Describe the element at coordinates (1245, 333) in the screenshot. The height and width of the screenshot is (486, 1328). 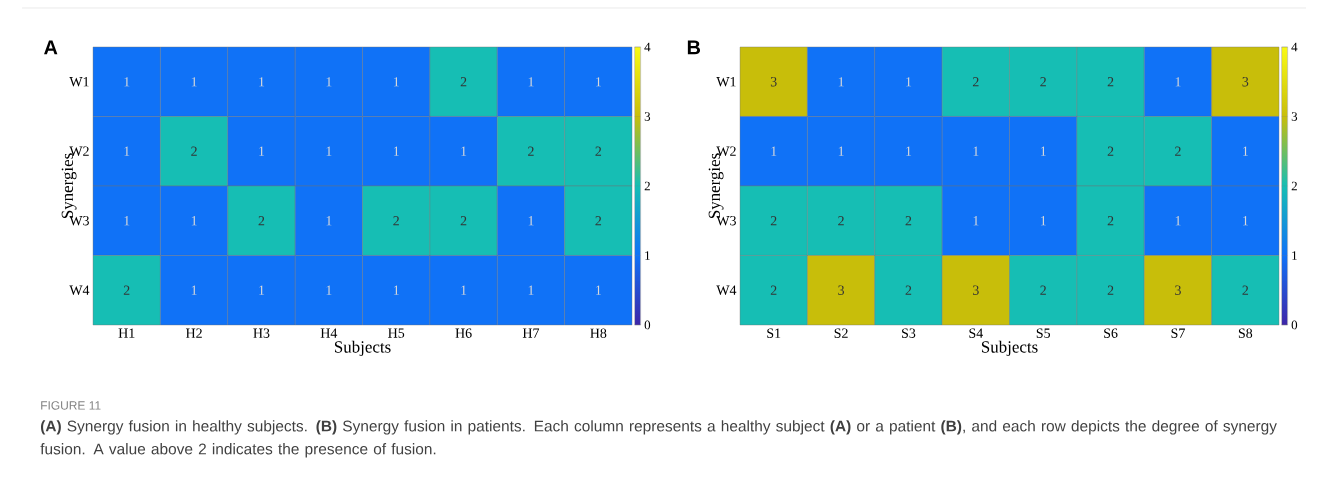
I see `x-tick-label: S8` at that location.